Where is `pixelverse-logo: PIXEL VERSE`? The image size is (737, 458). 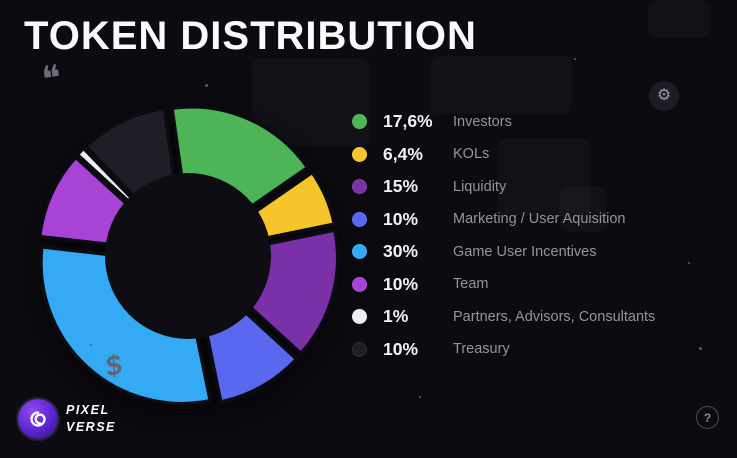
pixelverse-logo: PIXEL VERSE is located at coordinates (67, 419).